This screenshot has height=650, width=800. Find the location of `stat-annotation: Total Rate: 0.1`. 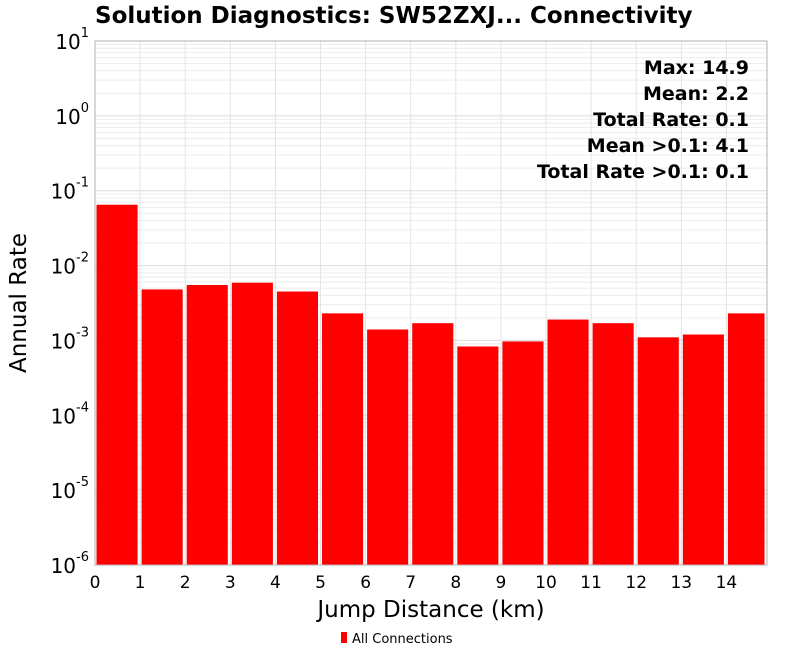

stat-annotation: Total Rate: 0.1 is located at coordinates (671, 120).